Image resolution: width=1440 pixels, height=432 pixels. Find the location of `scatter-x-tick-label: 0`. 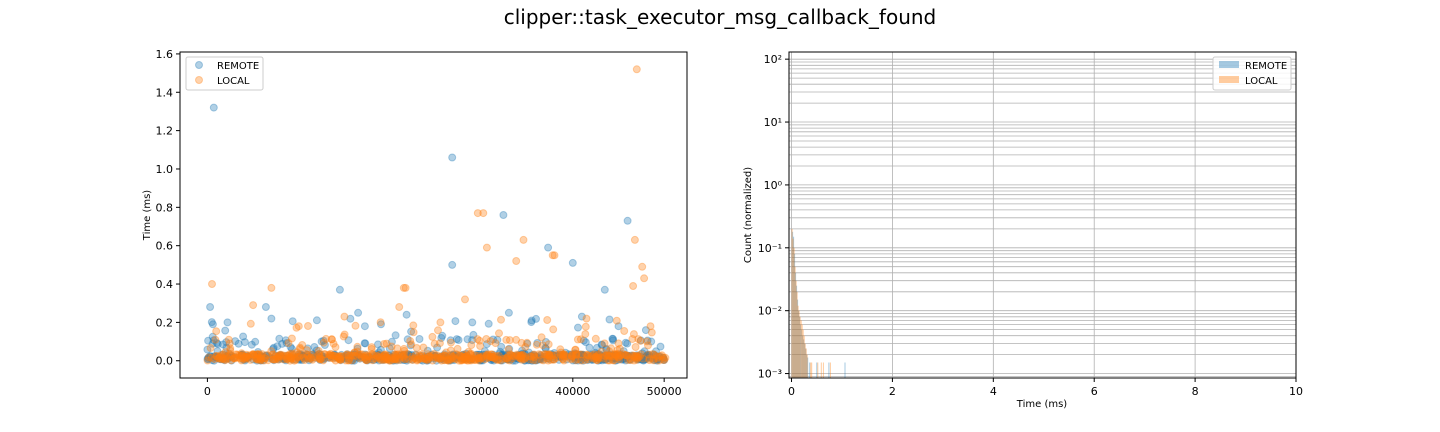

scatter-x-tick-label: 0 is located at coordinates (207, 391).